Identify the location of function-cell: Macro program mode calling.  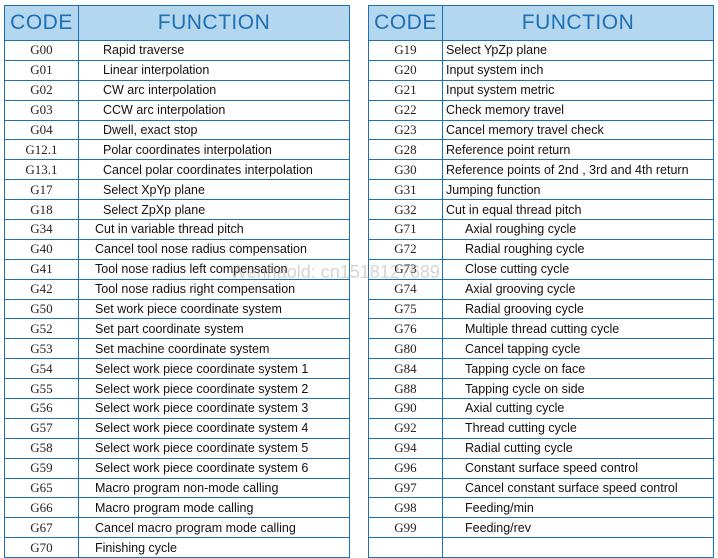
(174, 507).